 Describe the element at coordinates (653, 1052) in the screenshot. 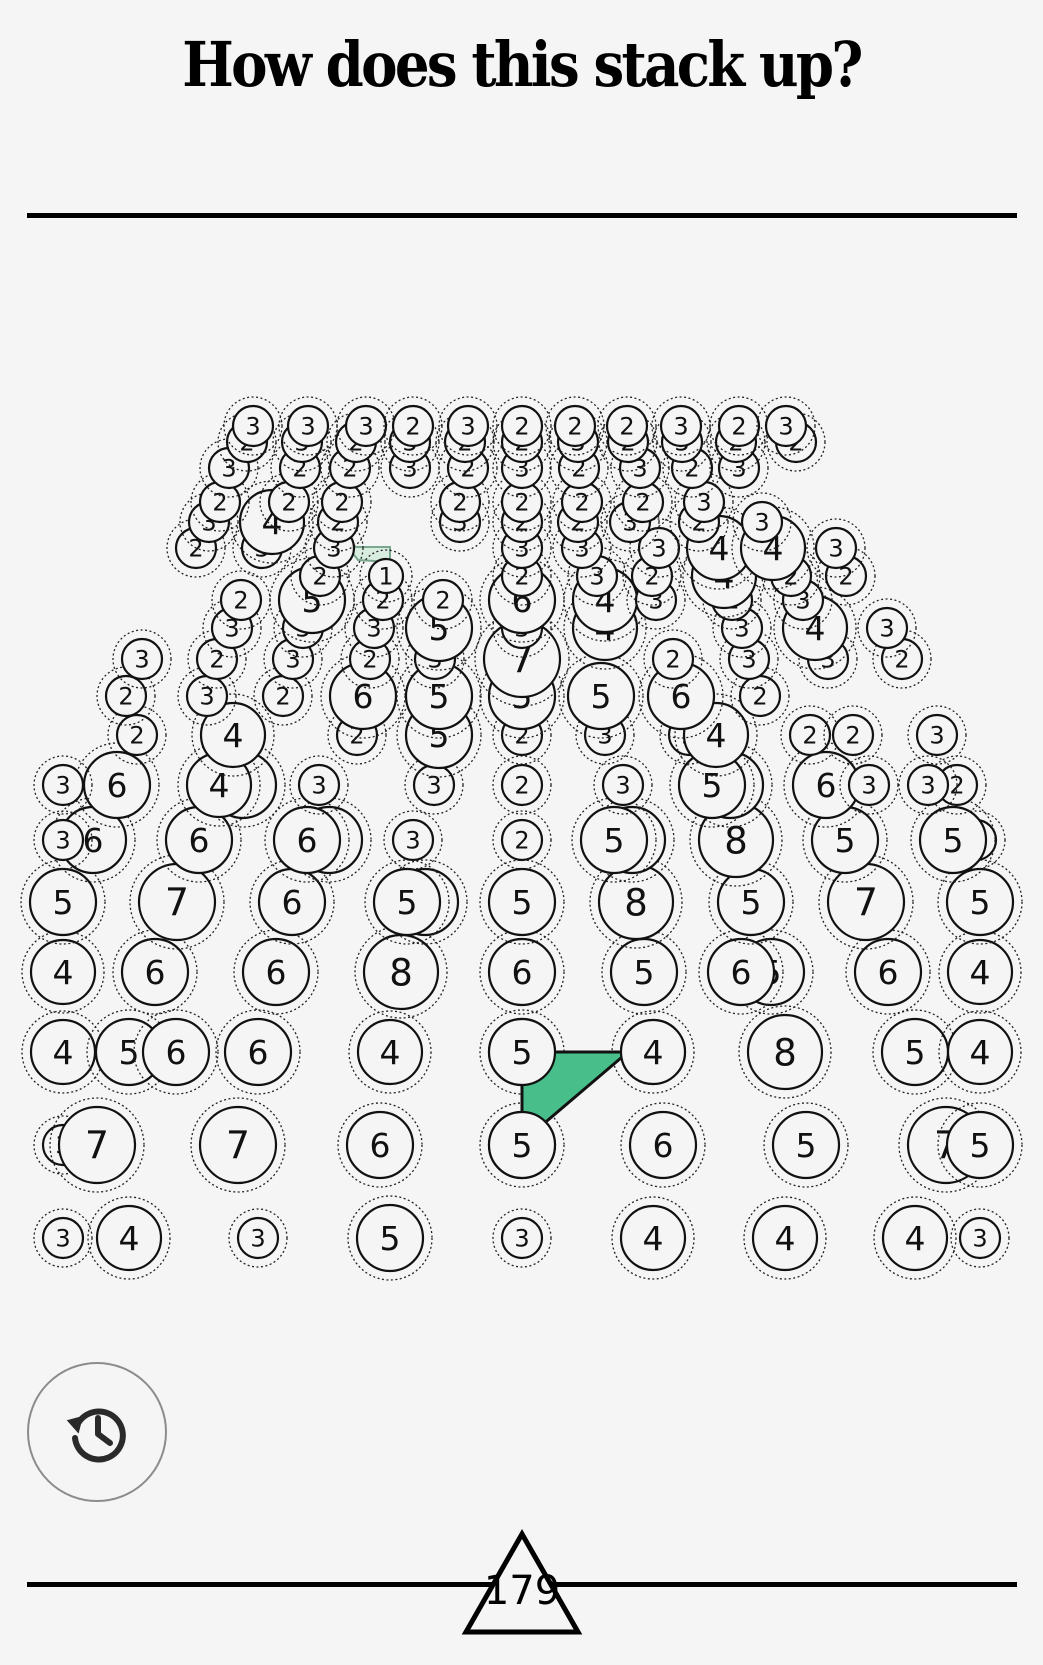

I see `selected-tile: 4` at that location.